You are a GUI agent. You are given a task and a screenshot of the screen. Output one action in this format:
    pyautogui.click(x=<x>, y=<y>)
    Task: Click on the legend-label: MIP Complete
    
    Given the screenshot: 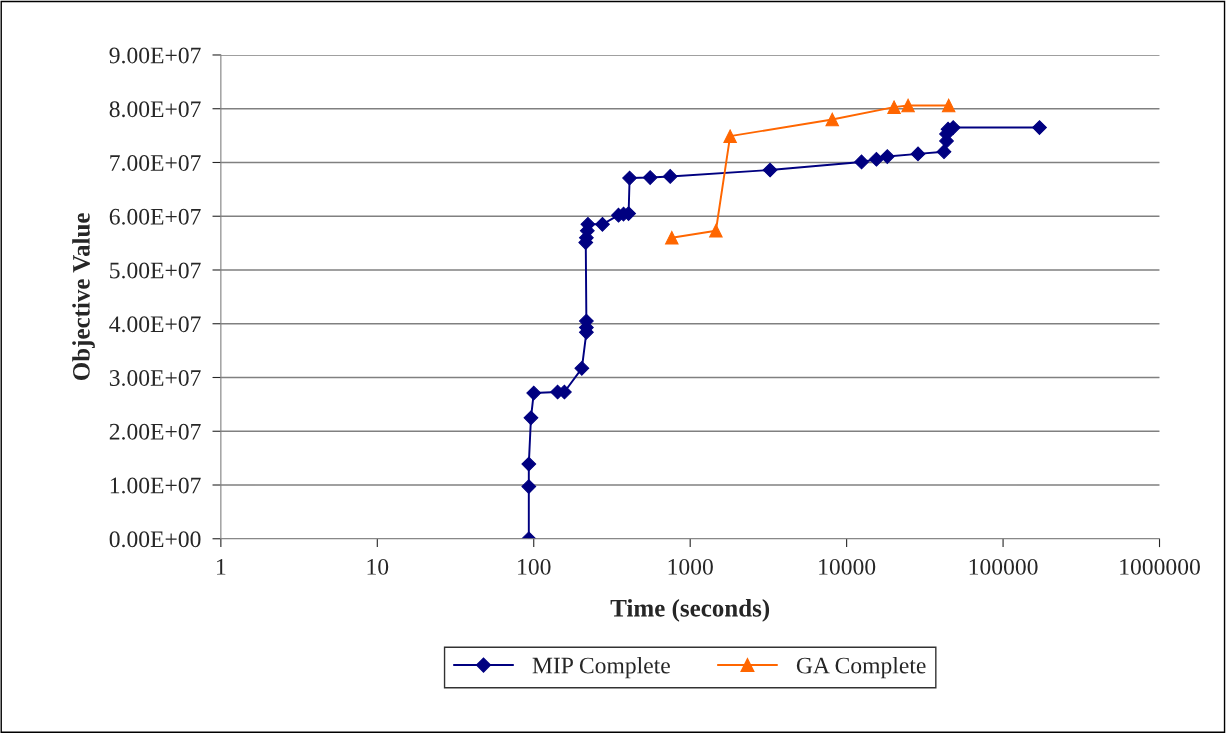 What is the action you would take?
    pyautogui.click(x=601, y=667)
    